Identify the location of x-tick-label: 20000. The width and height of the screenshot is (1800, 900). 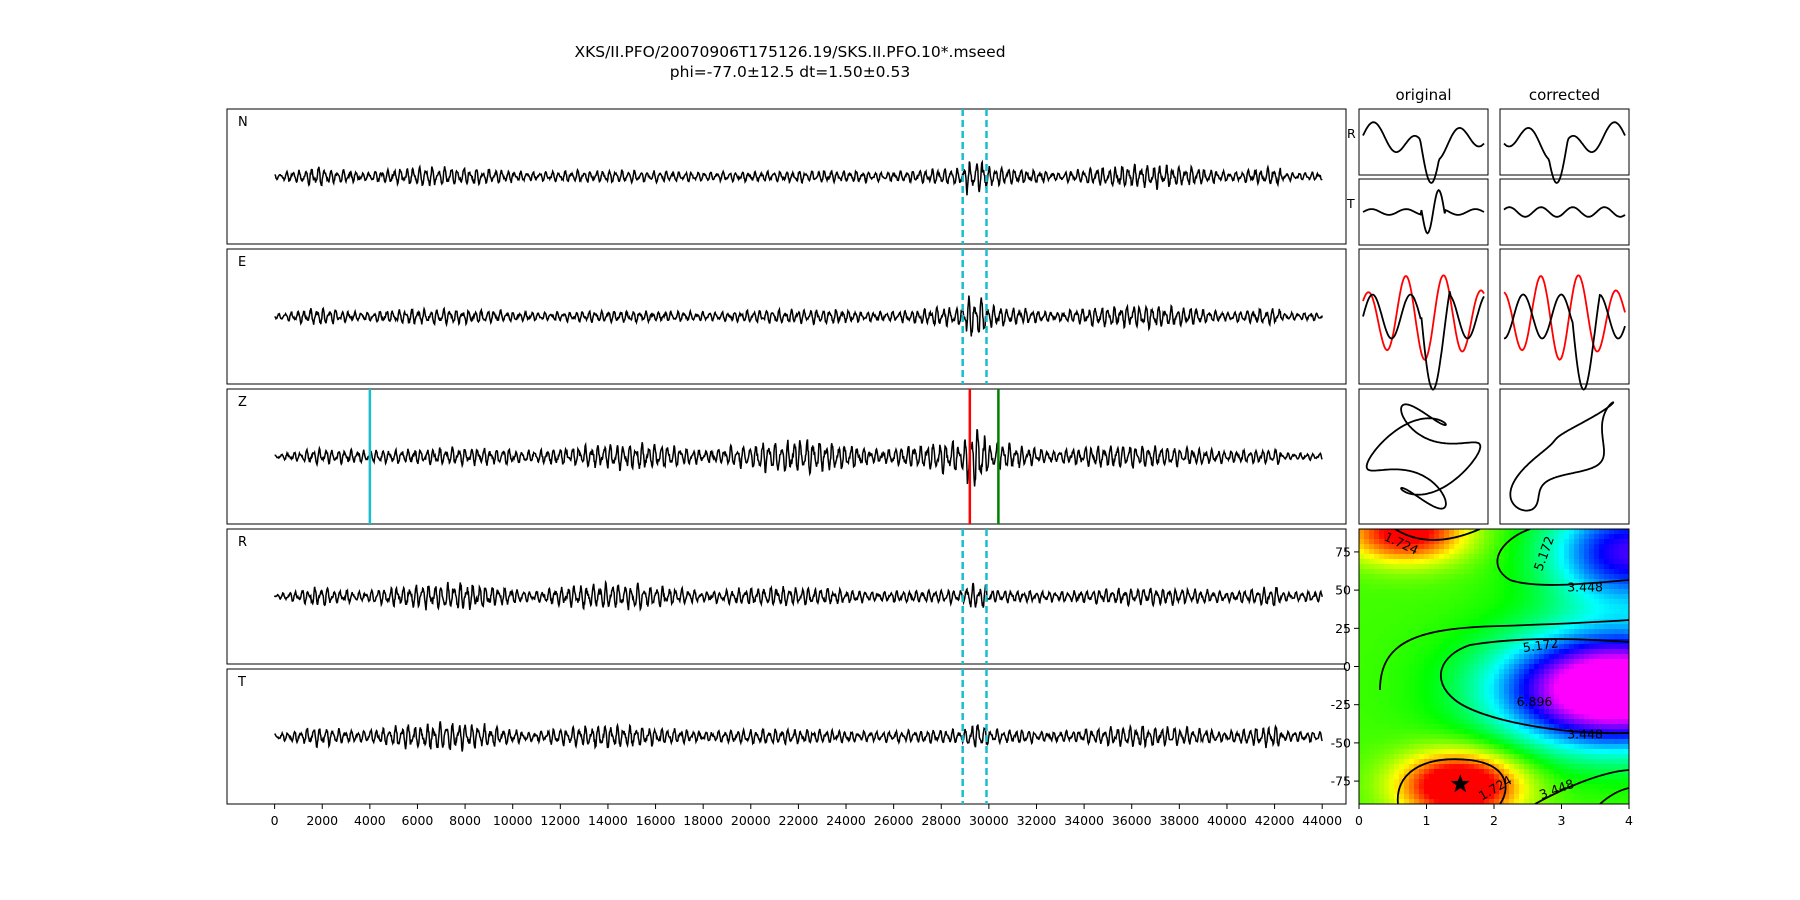
(751, 820).